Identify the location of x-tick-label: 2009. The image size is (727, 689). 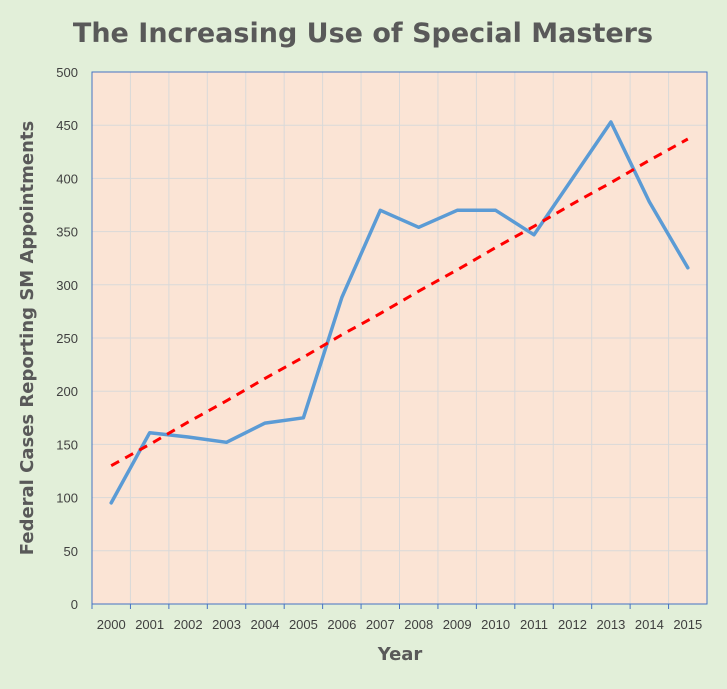
(457, 624).